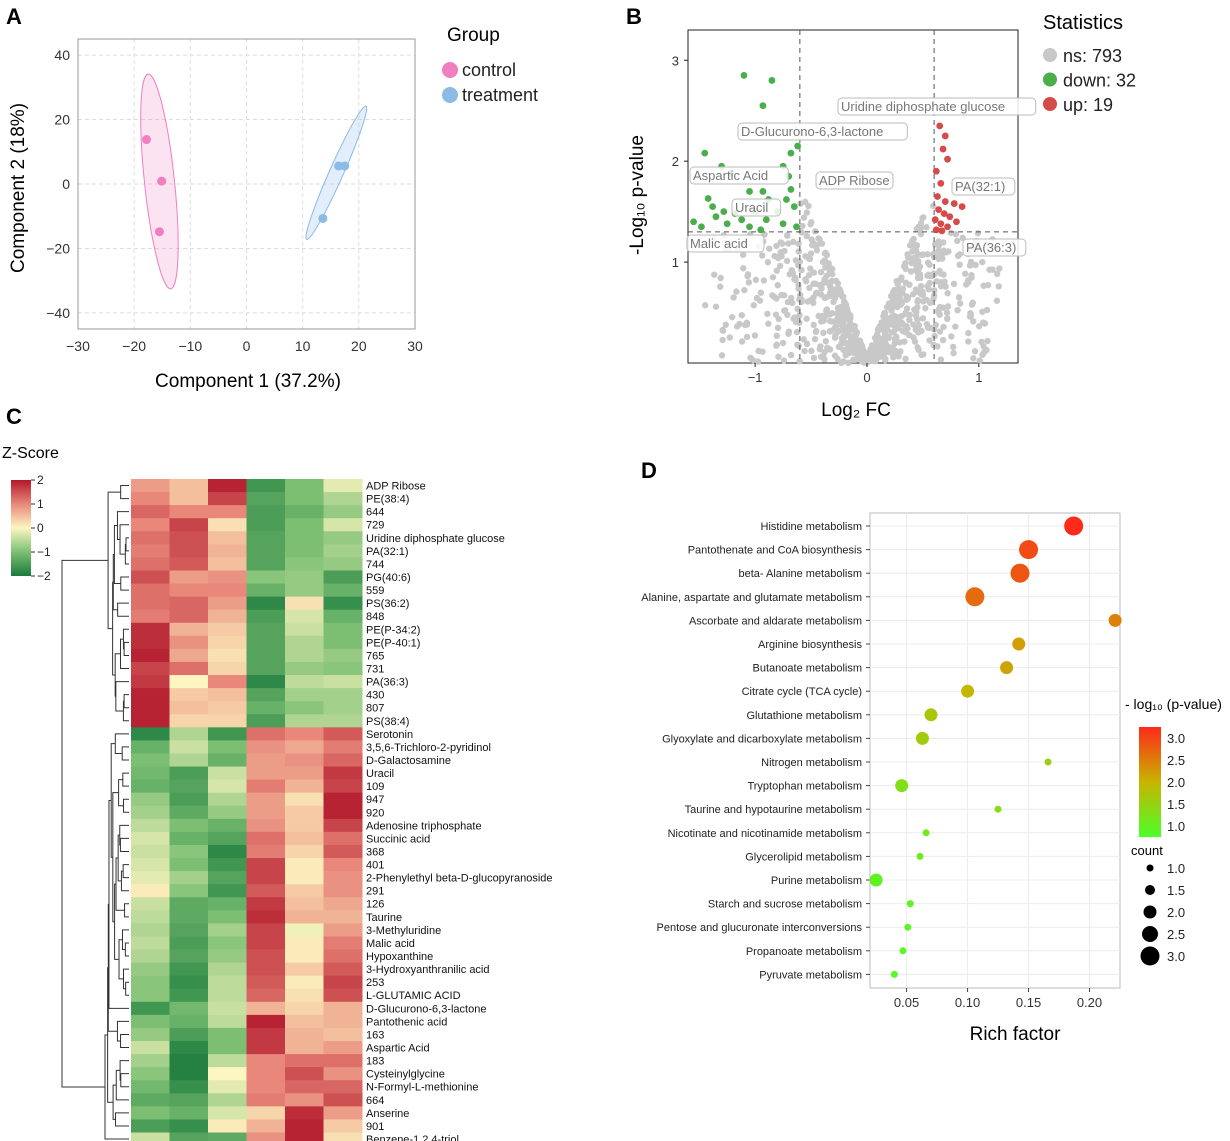 The width and height of the screenshot is (1230, 1141). Describe the element at coordinates (906, 1002) in the screenshot. I see `enrichment-x-tick: 0.05` at that location.